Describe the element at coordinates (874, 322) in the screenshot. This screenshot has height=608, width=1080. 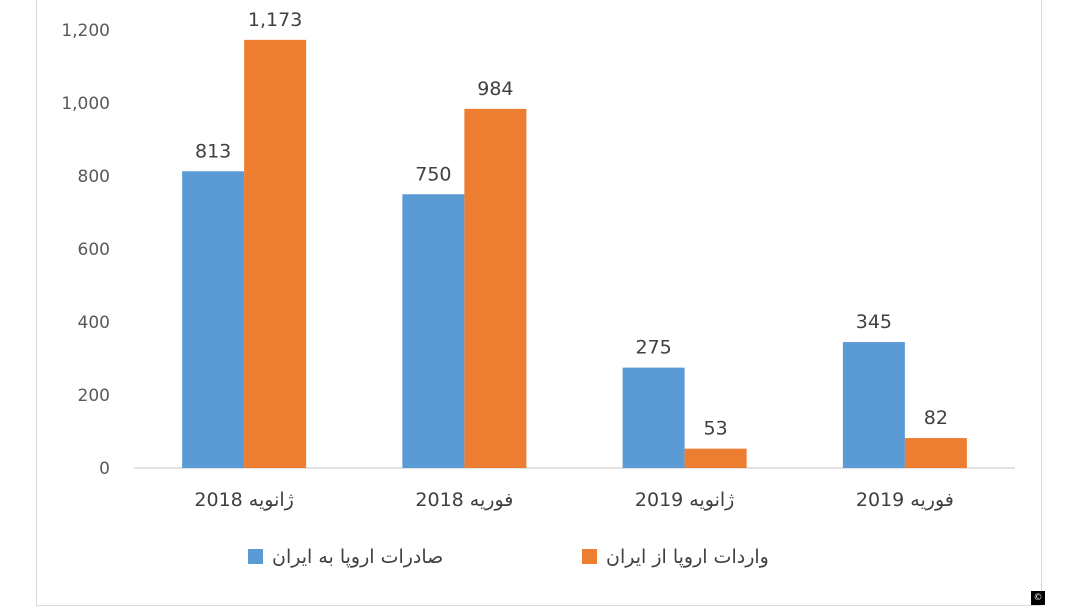
I see `data-label: 345` at that location.